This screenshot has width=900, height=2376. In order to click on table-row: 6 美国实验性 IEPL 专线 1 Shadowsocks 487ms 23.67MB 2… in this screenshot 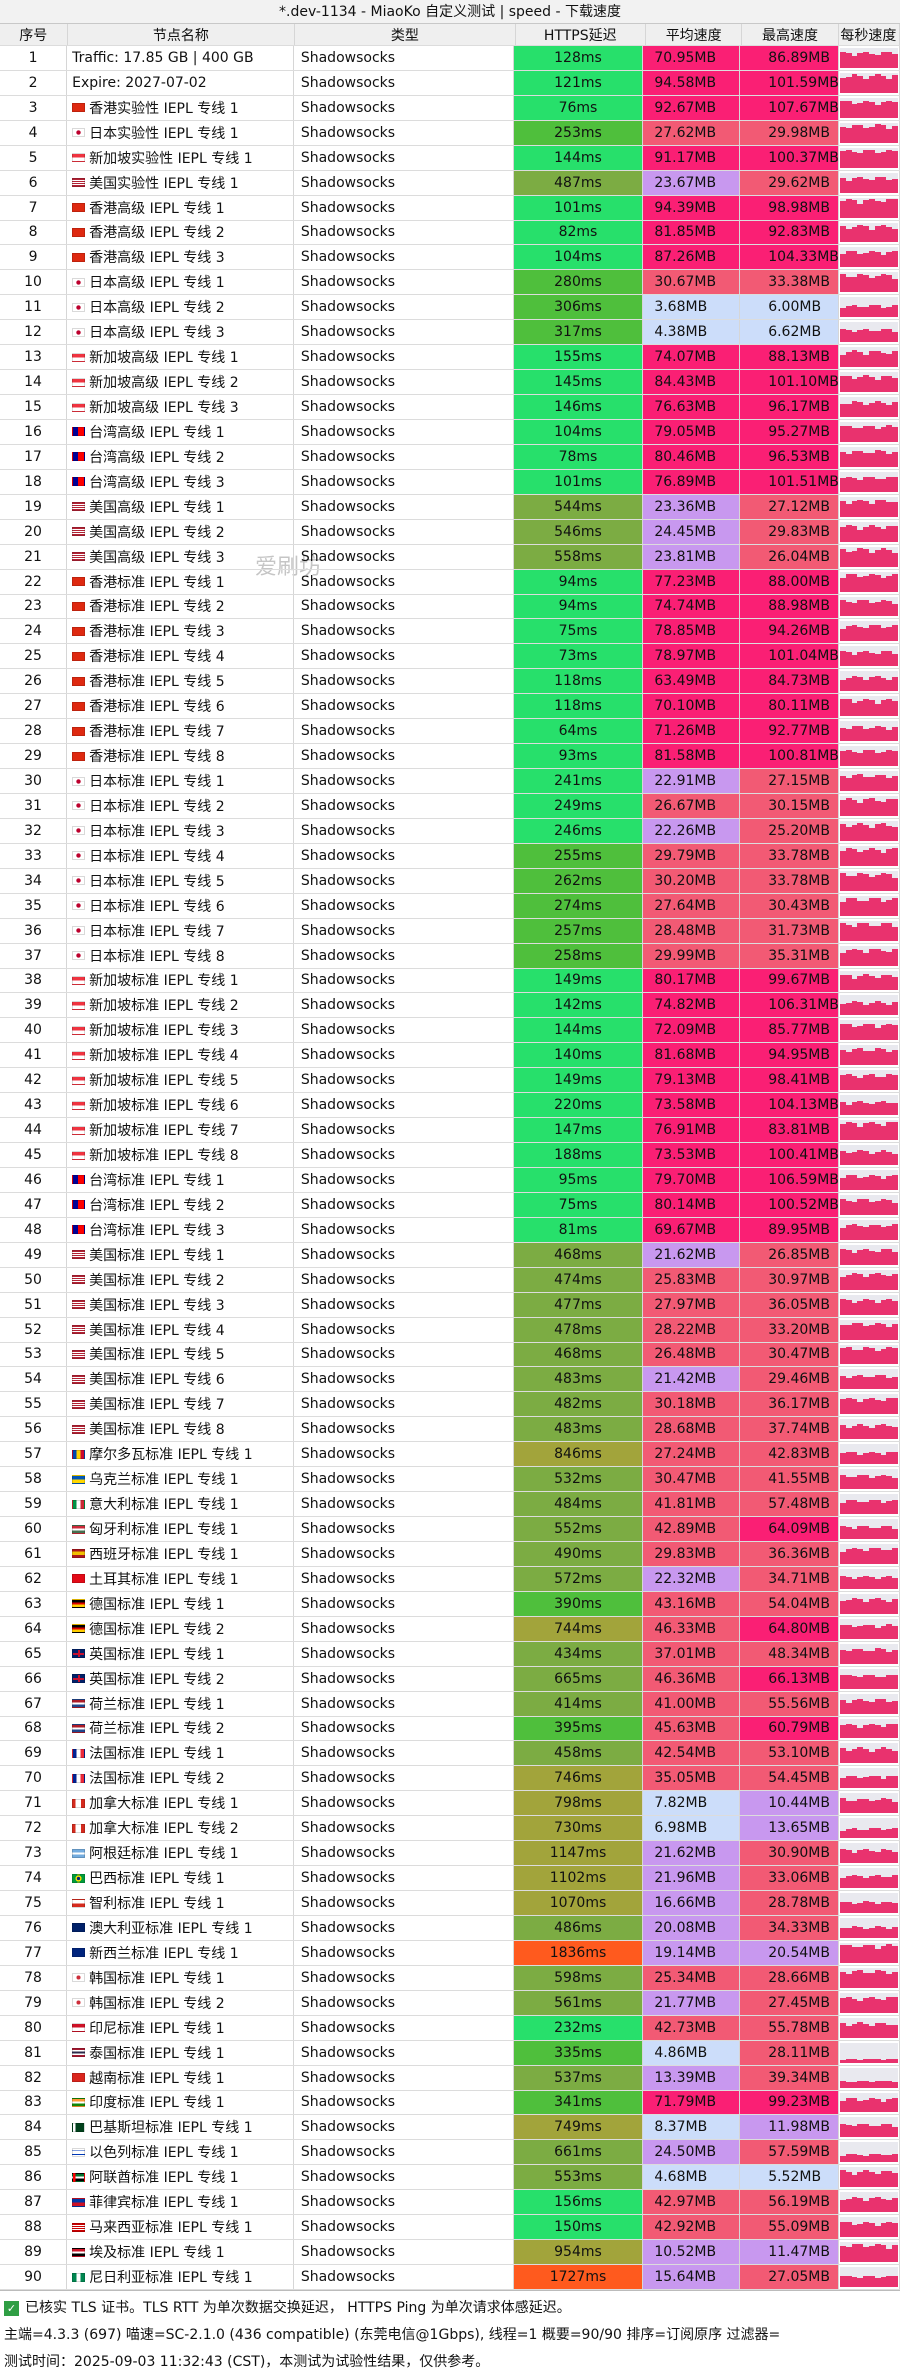, I will do `click(450, 183)`.